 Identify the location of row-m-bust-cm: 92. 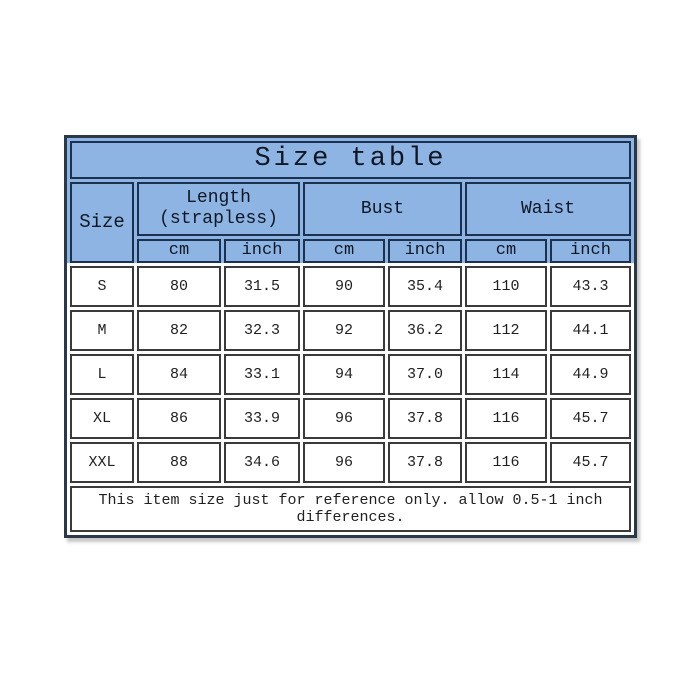
(344, 330).